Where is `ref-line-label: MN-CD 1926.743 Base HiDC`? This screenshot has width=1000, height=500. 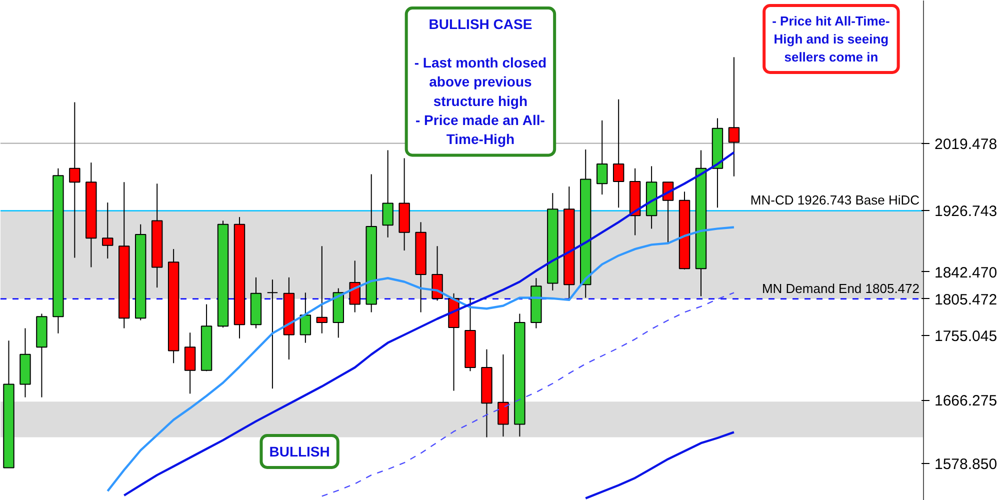
ref-line-label: MN-CD 1926.743 Base HiDC is located at coordinates (835, 200).